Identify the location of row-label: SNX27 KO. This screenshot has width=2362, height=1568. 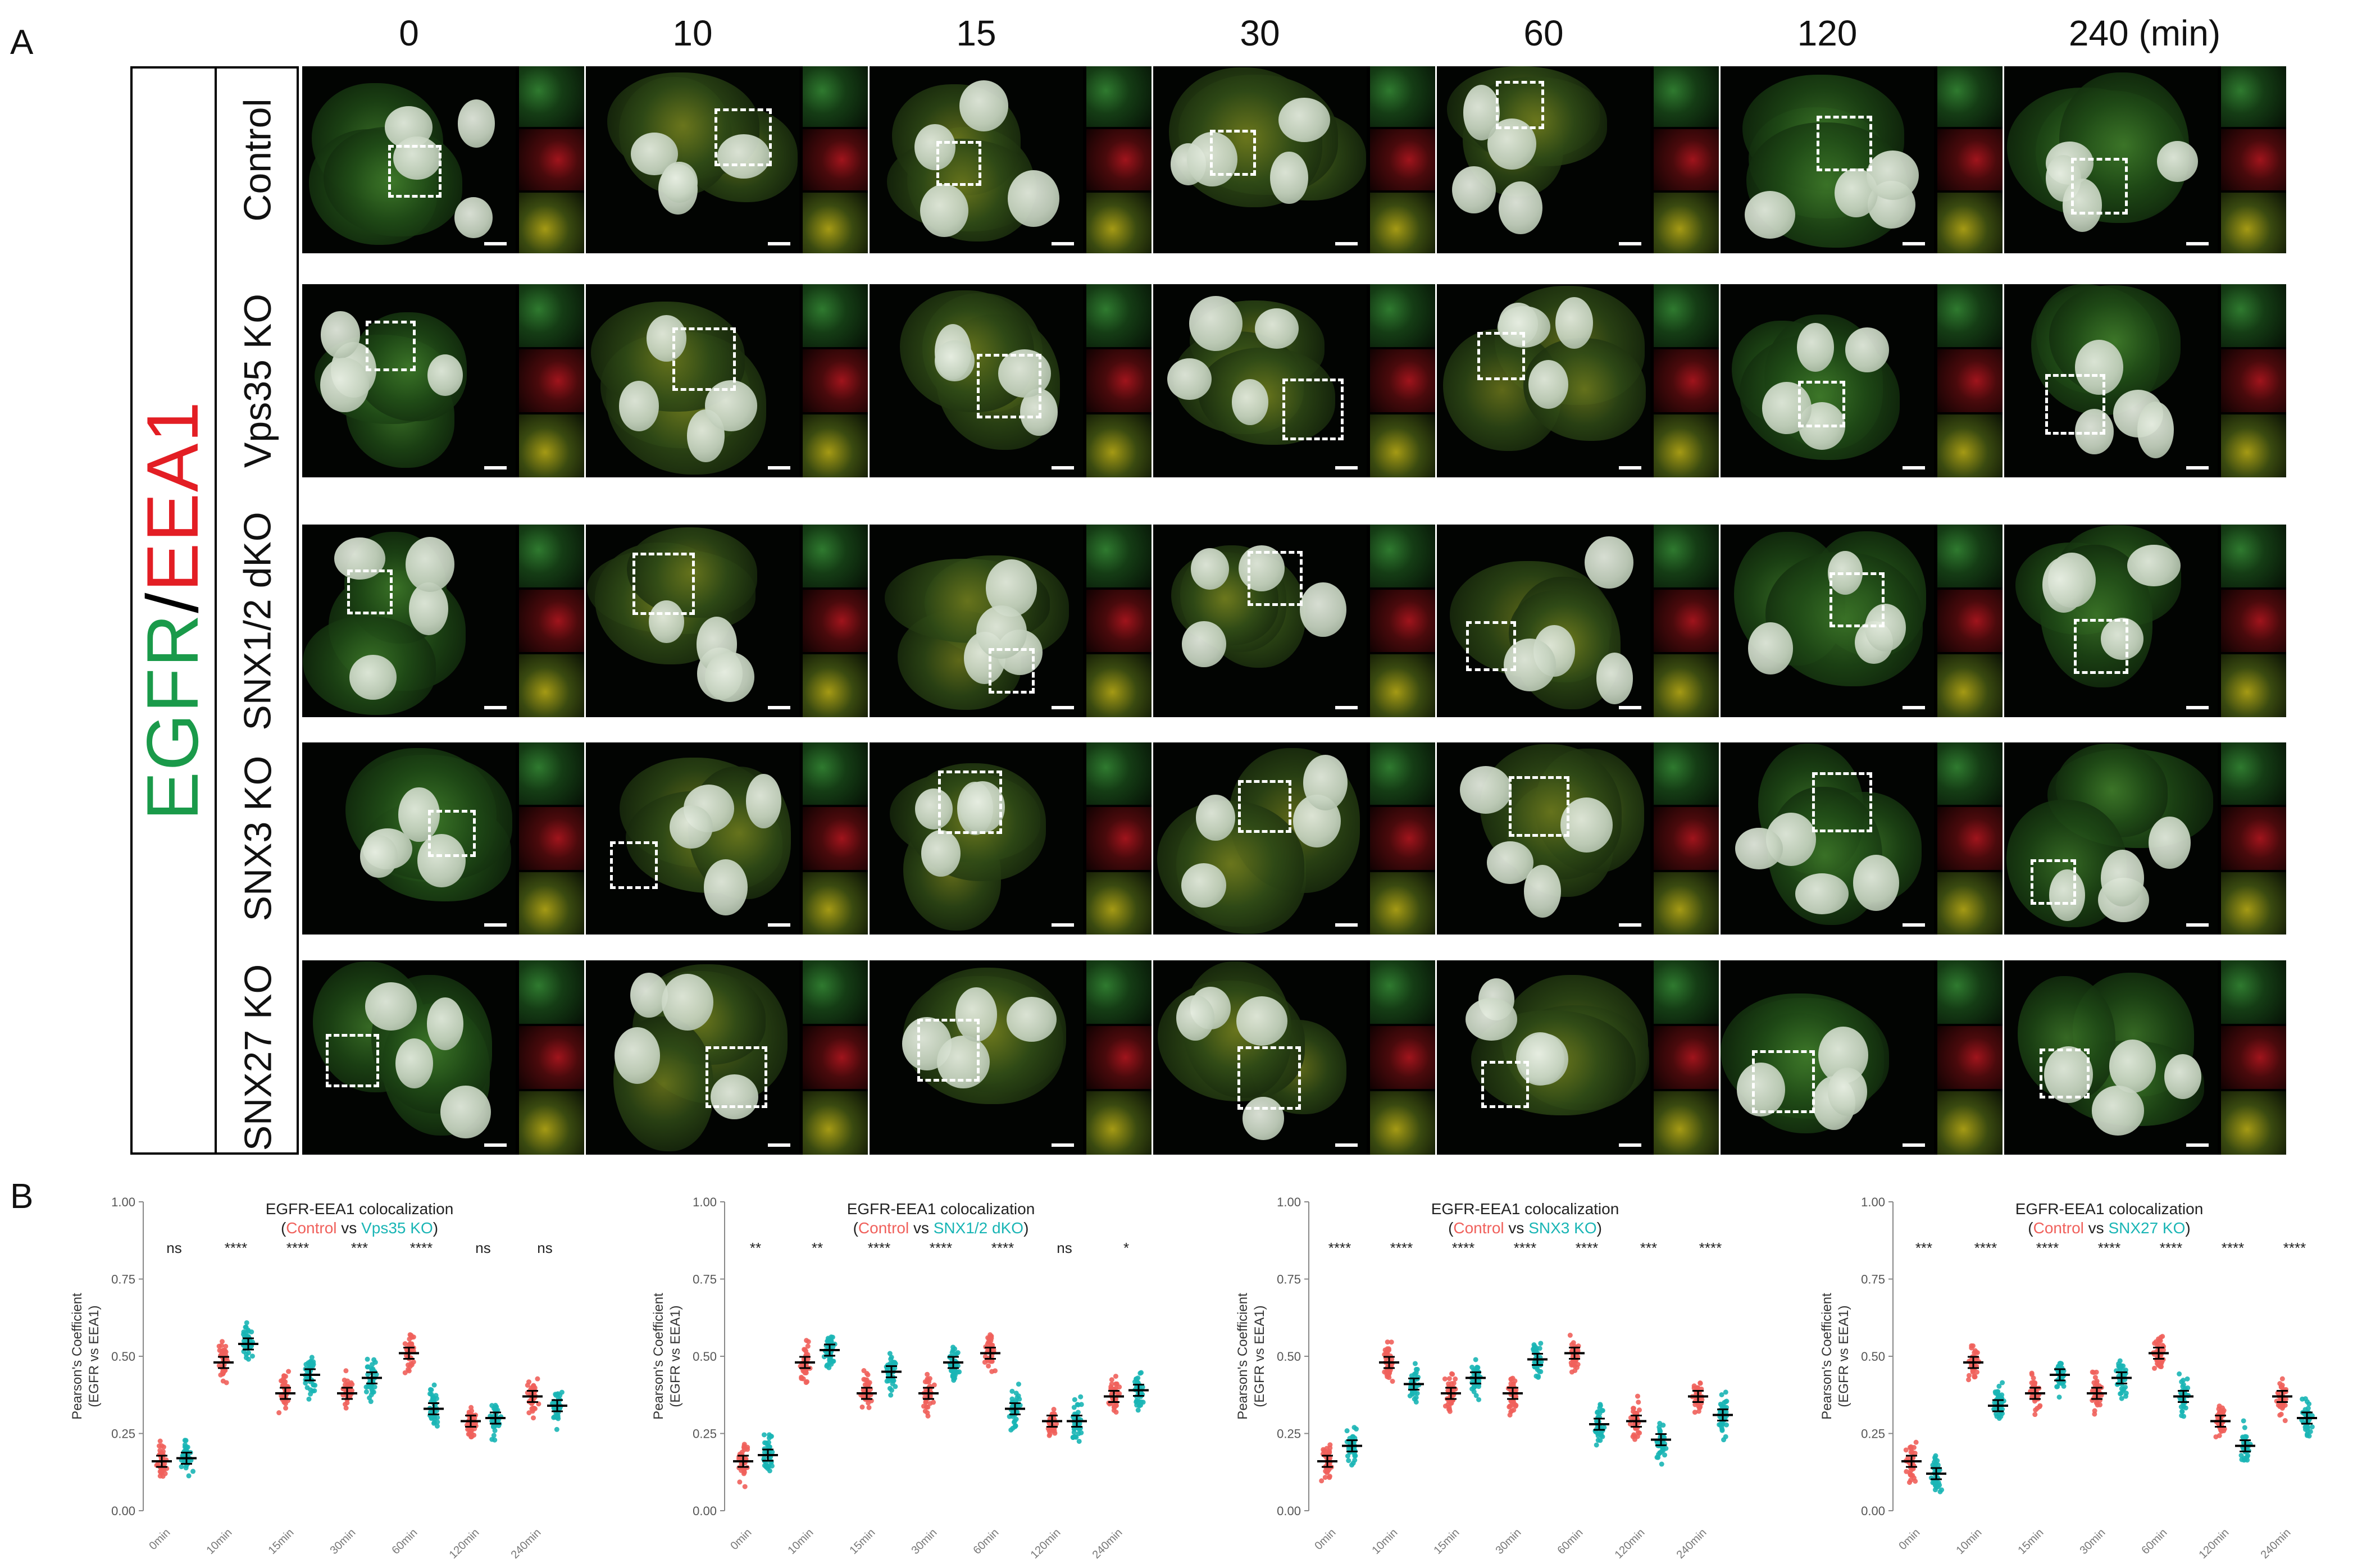
(258, 1057).